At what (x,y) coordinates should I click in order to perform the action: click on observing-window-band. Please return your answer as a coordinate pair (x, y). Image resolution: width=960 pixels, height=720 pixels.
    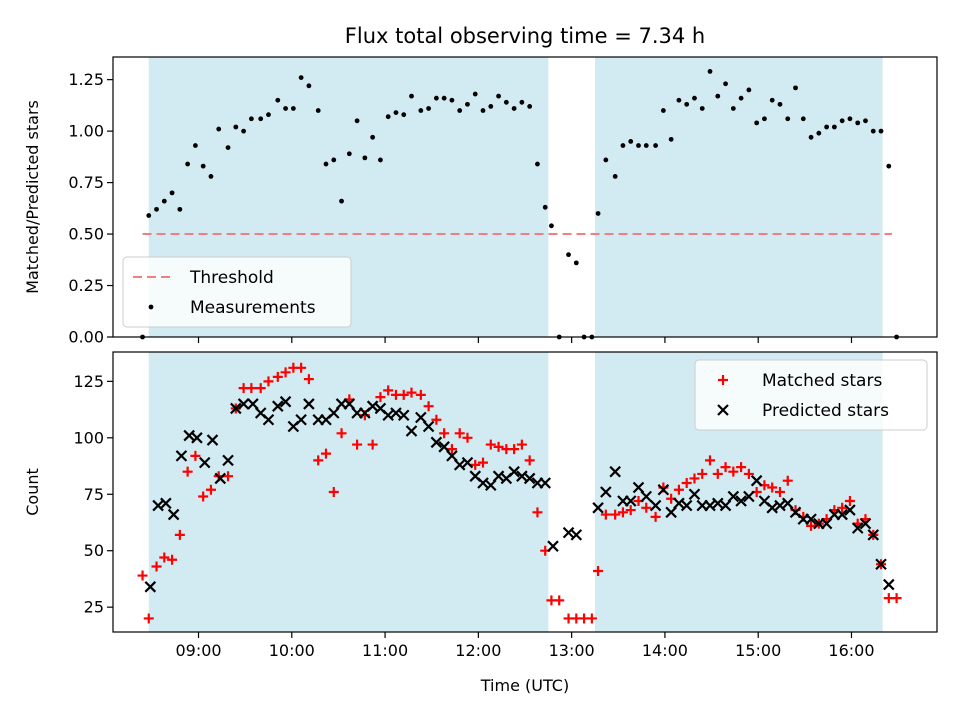
    Looking at the image, I should click on (738, 197).